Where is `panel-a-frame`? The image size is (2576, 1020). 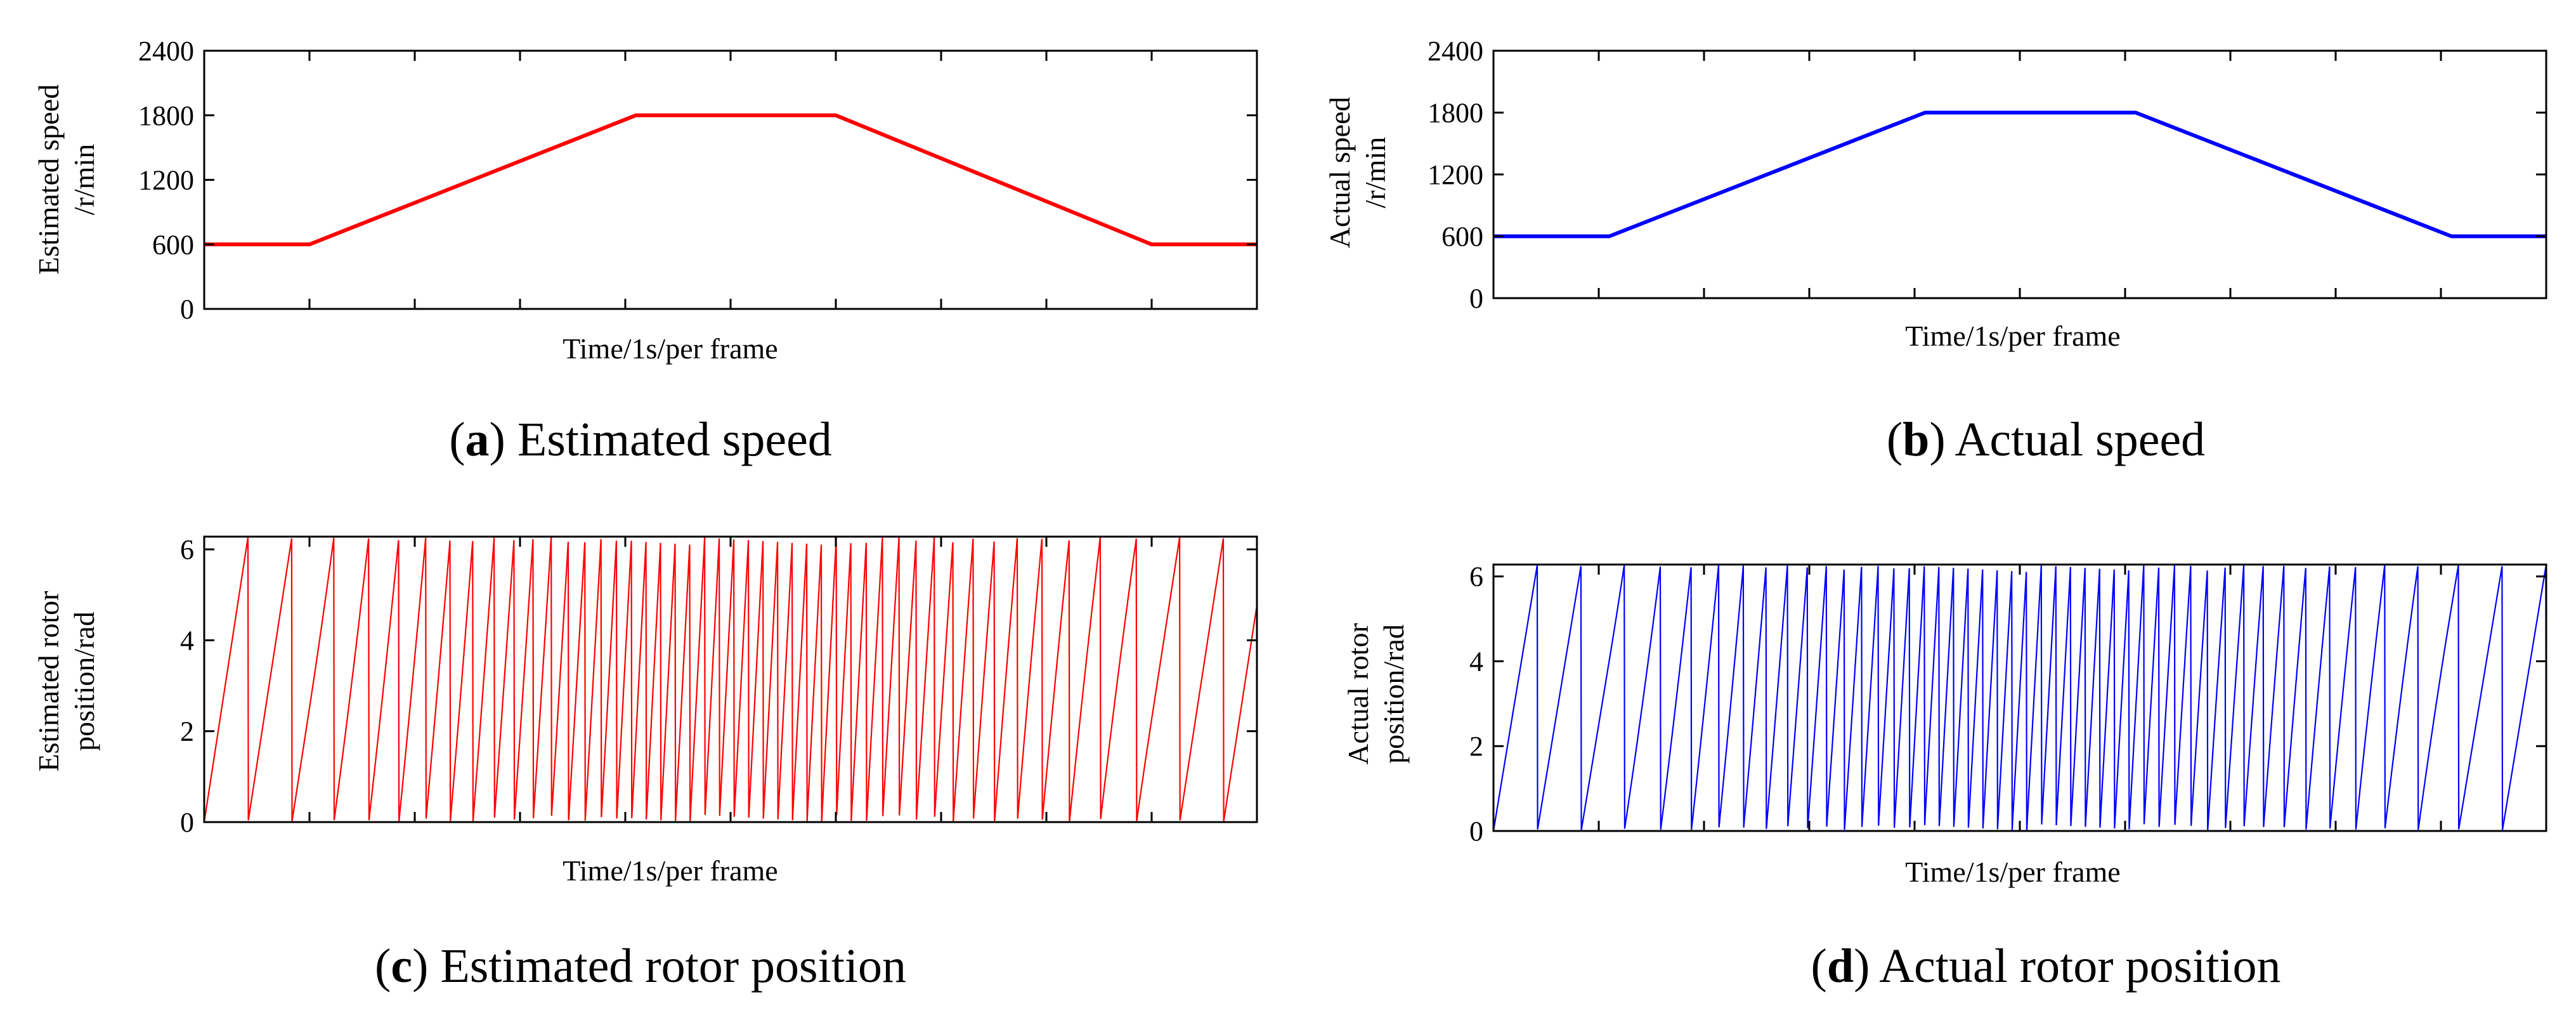
panel-a-frame is located at coordinates (730, 179).